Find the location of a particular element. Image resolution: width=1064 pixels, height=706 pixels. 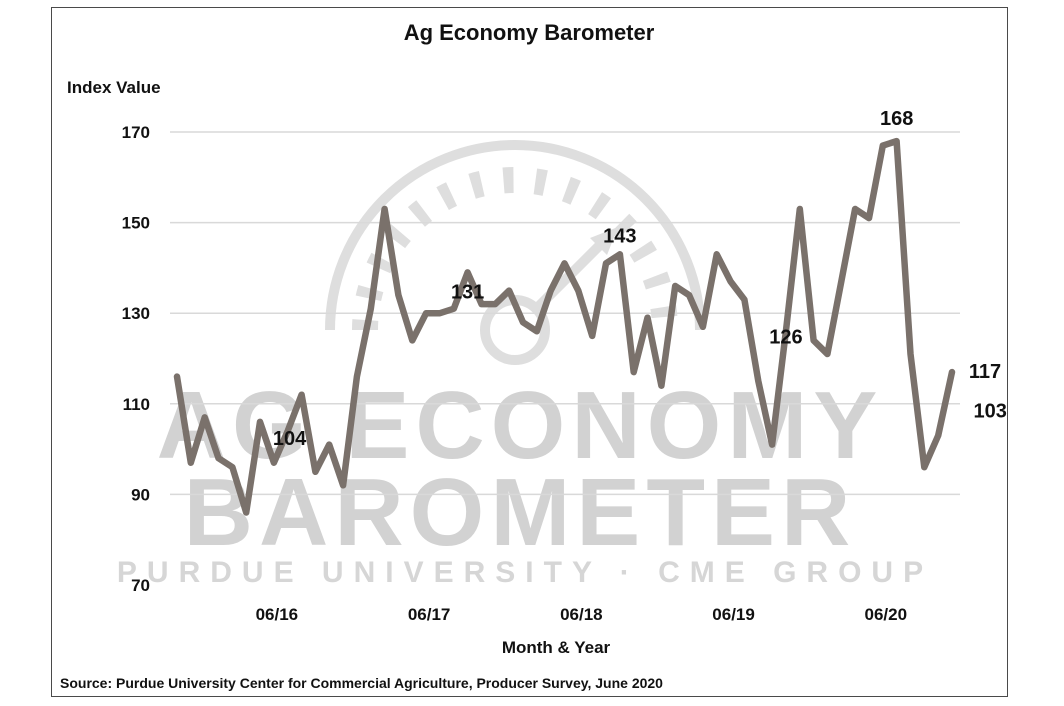

data-label: 117 is located at coordinates (985, 372).